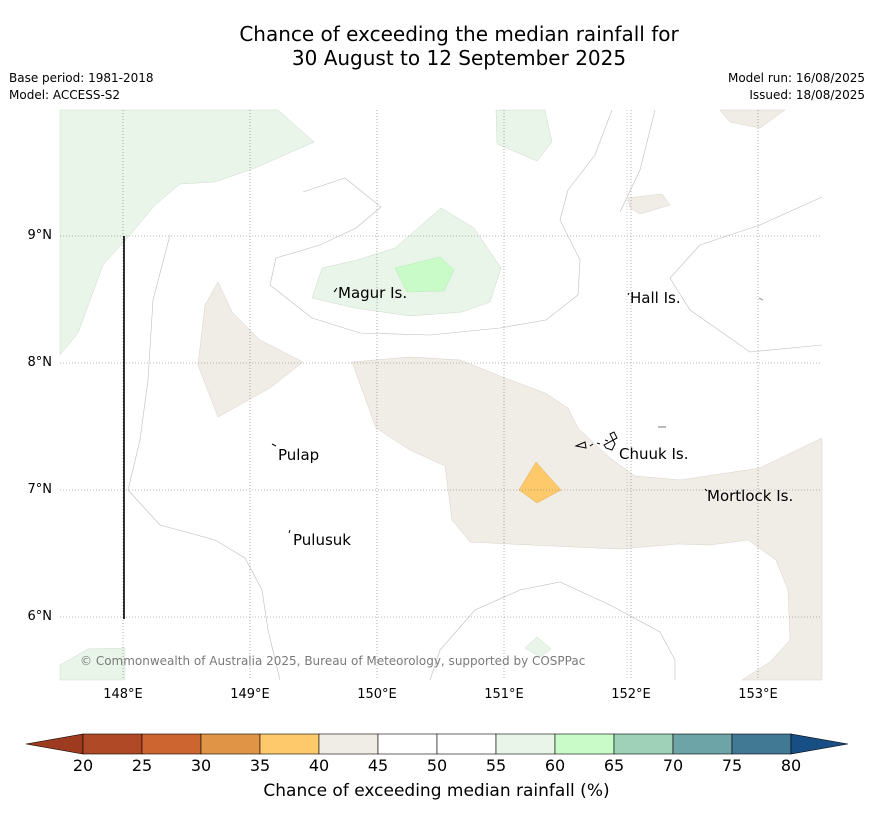 This screenshot has height=816, width=873. Describe the element at coordinates (40, 616) in the screenshot. I see `lat-tick-6n: 6°N` at that location.